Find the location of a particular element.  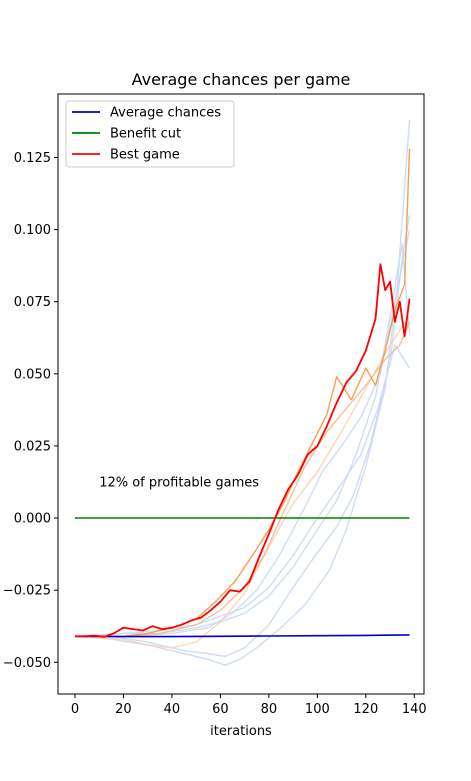

y-tick-label: −0.025 is located at coordinates (27, 591).